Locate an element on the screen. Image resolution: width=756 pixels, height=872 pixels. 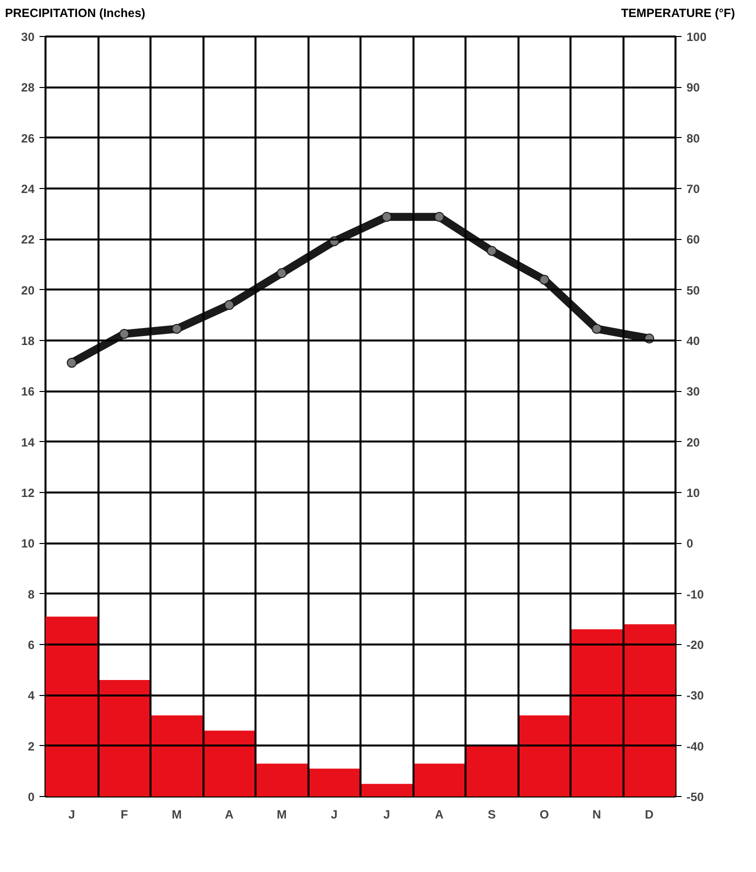
y2-tick-label: 0 is located at coordinates (690, 543).